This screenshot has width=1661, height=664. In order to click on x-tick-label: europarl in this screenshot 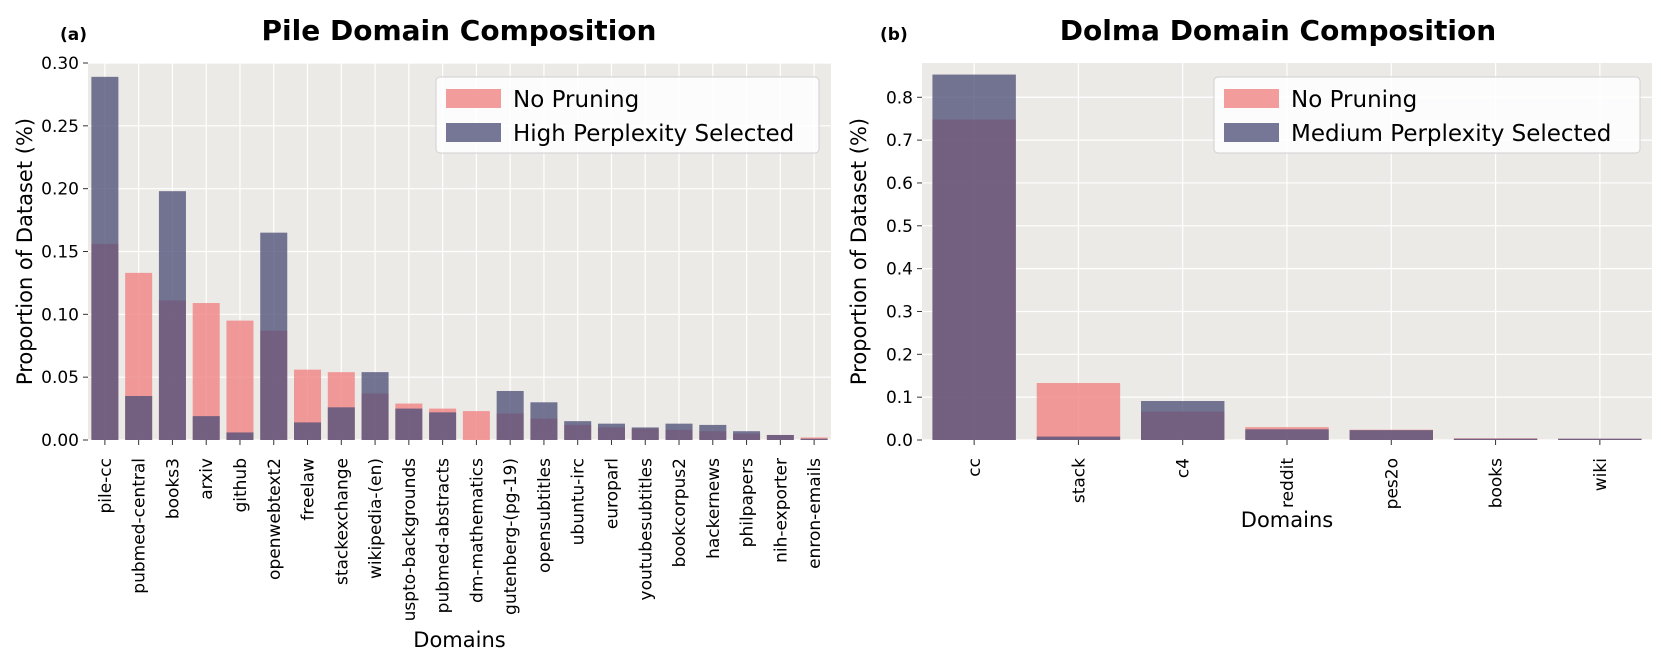, I will do `click(612, 493)`.